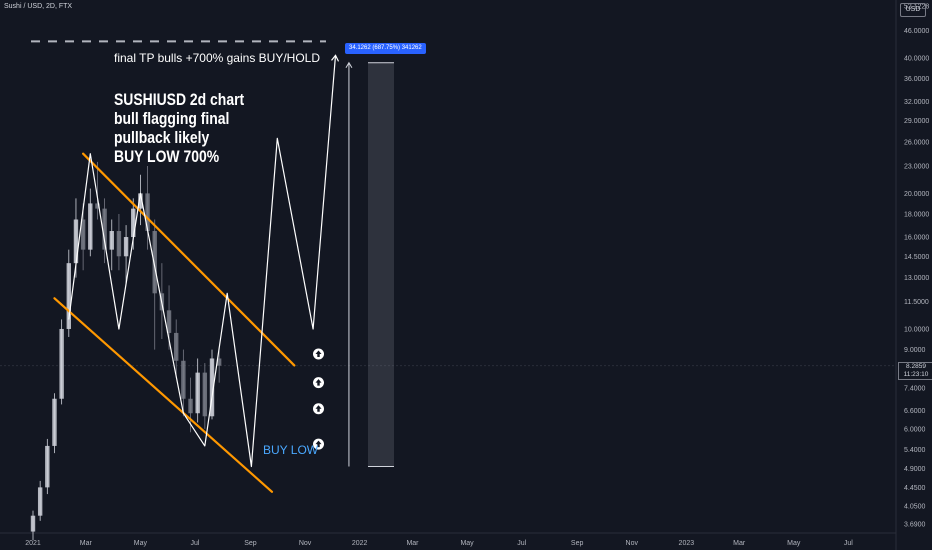  Describe the element at coordinates (385, 48) in the screenshot. I see `measure-label: 34.1262 (687.75%) 341262` at that location.